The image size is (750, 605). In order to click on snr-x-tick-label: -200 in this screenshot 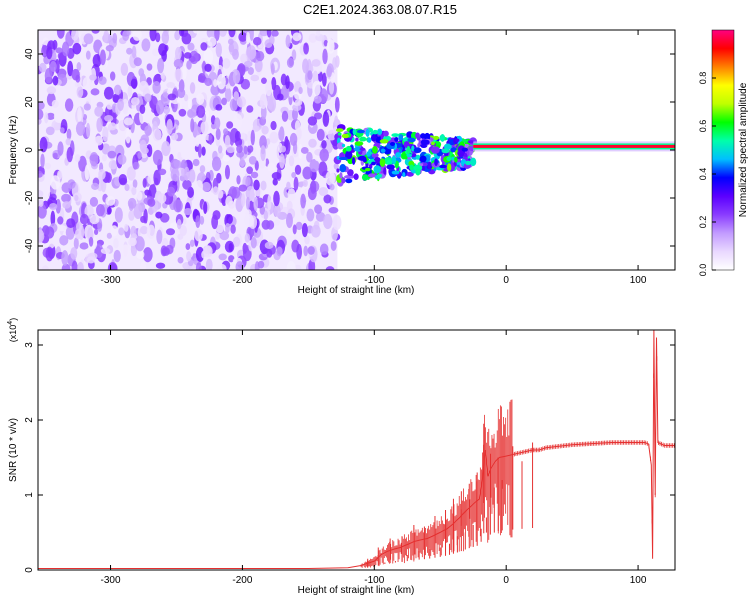, I will do `click(242, 580)`.